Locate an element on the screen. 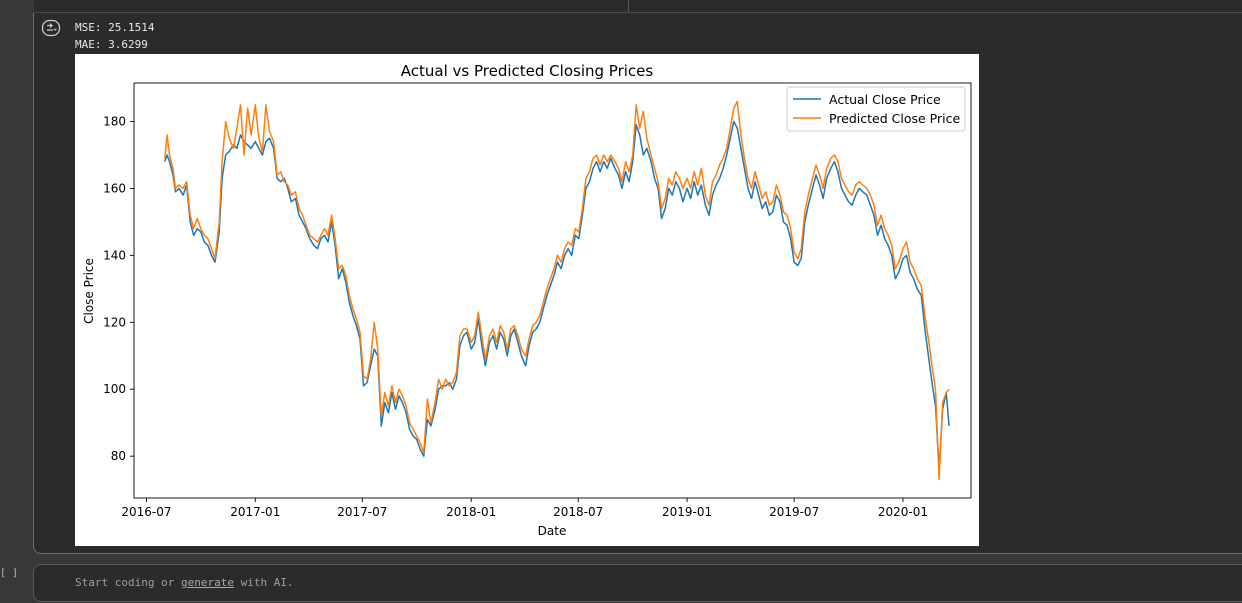  code-cell-placeholder: Start coding or generate with AI. is located at coordinates (184, 582).